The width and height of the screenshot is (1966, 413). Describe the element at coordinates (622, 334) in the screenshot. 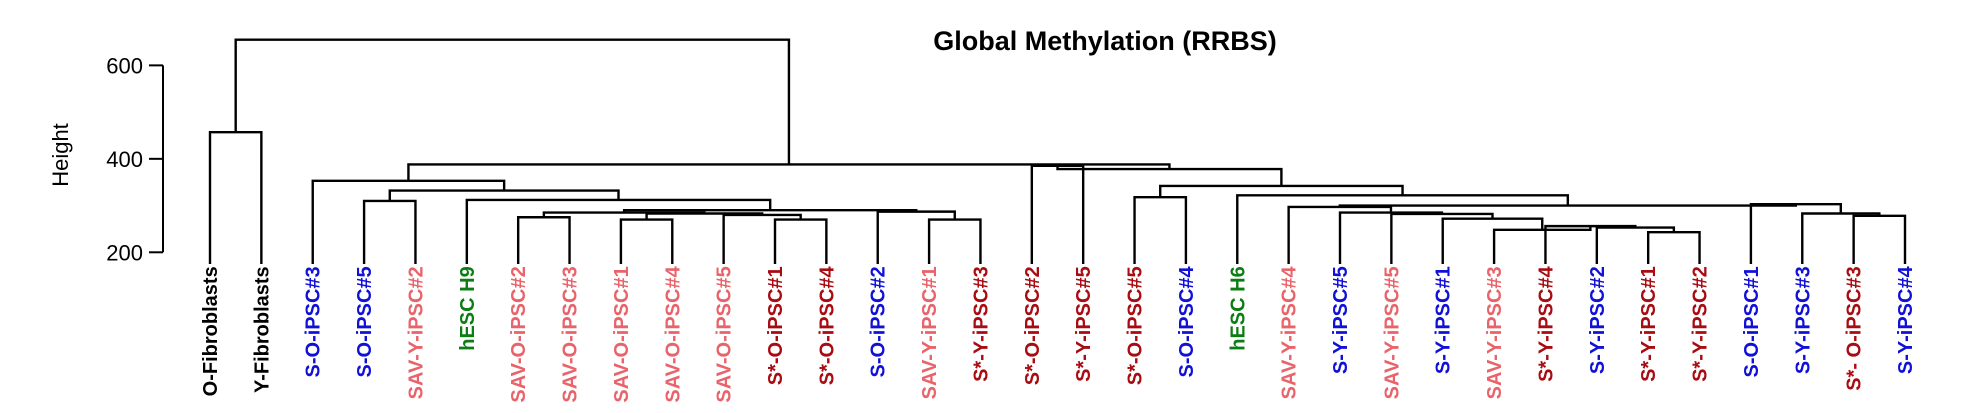

I see `leaf-label: SAV-O-iPSC#1` at that location.